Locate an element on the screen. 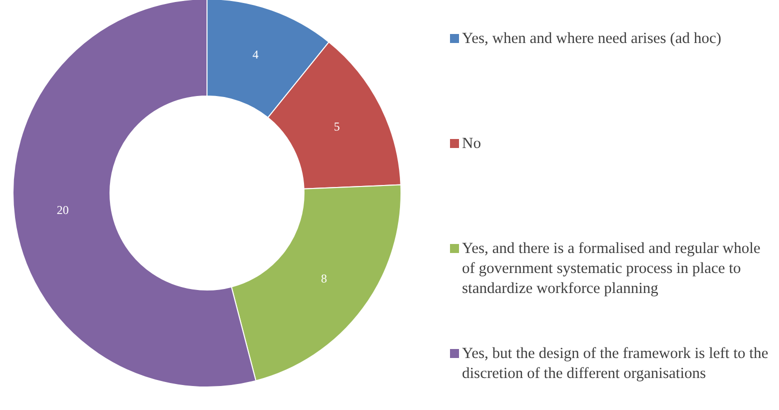 This screenshot has width=779, height=410. data-label: 4 is located at coordinates (255, 55).